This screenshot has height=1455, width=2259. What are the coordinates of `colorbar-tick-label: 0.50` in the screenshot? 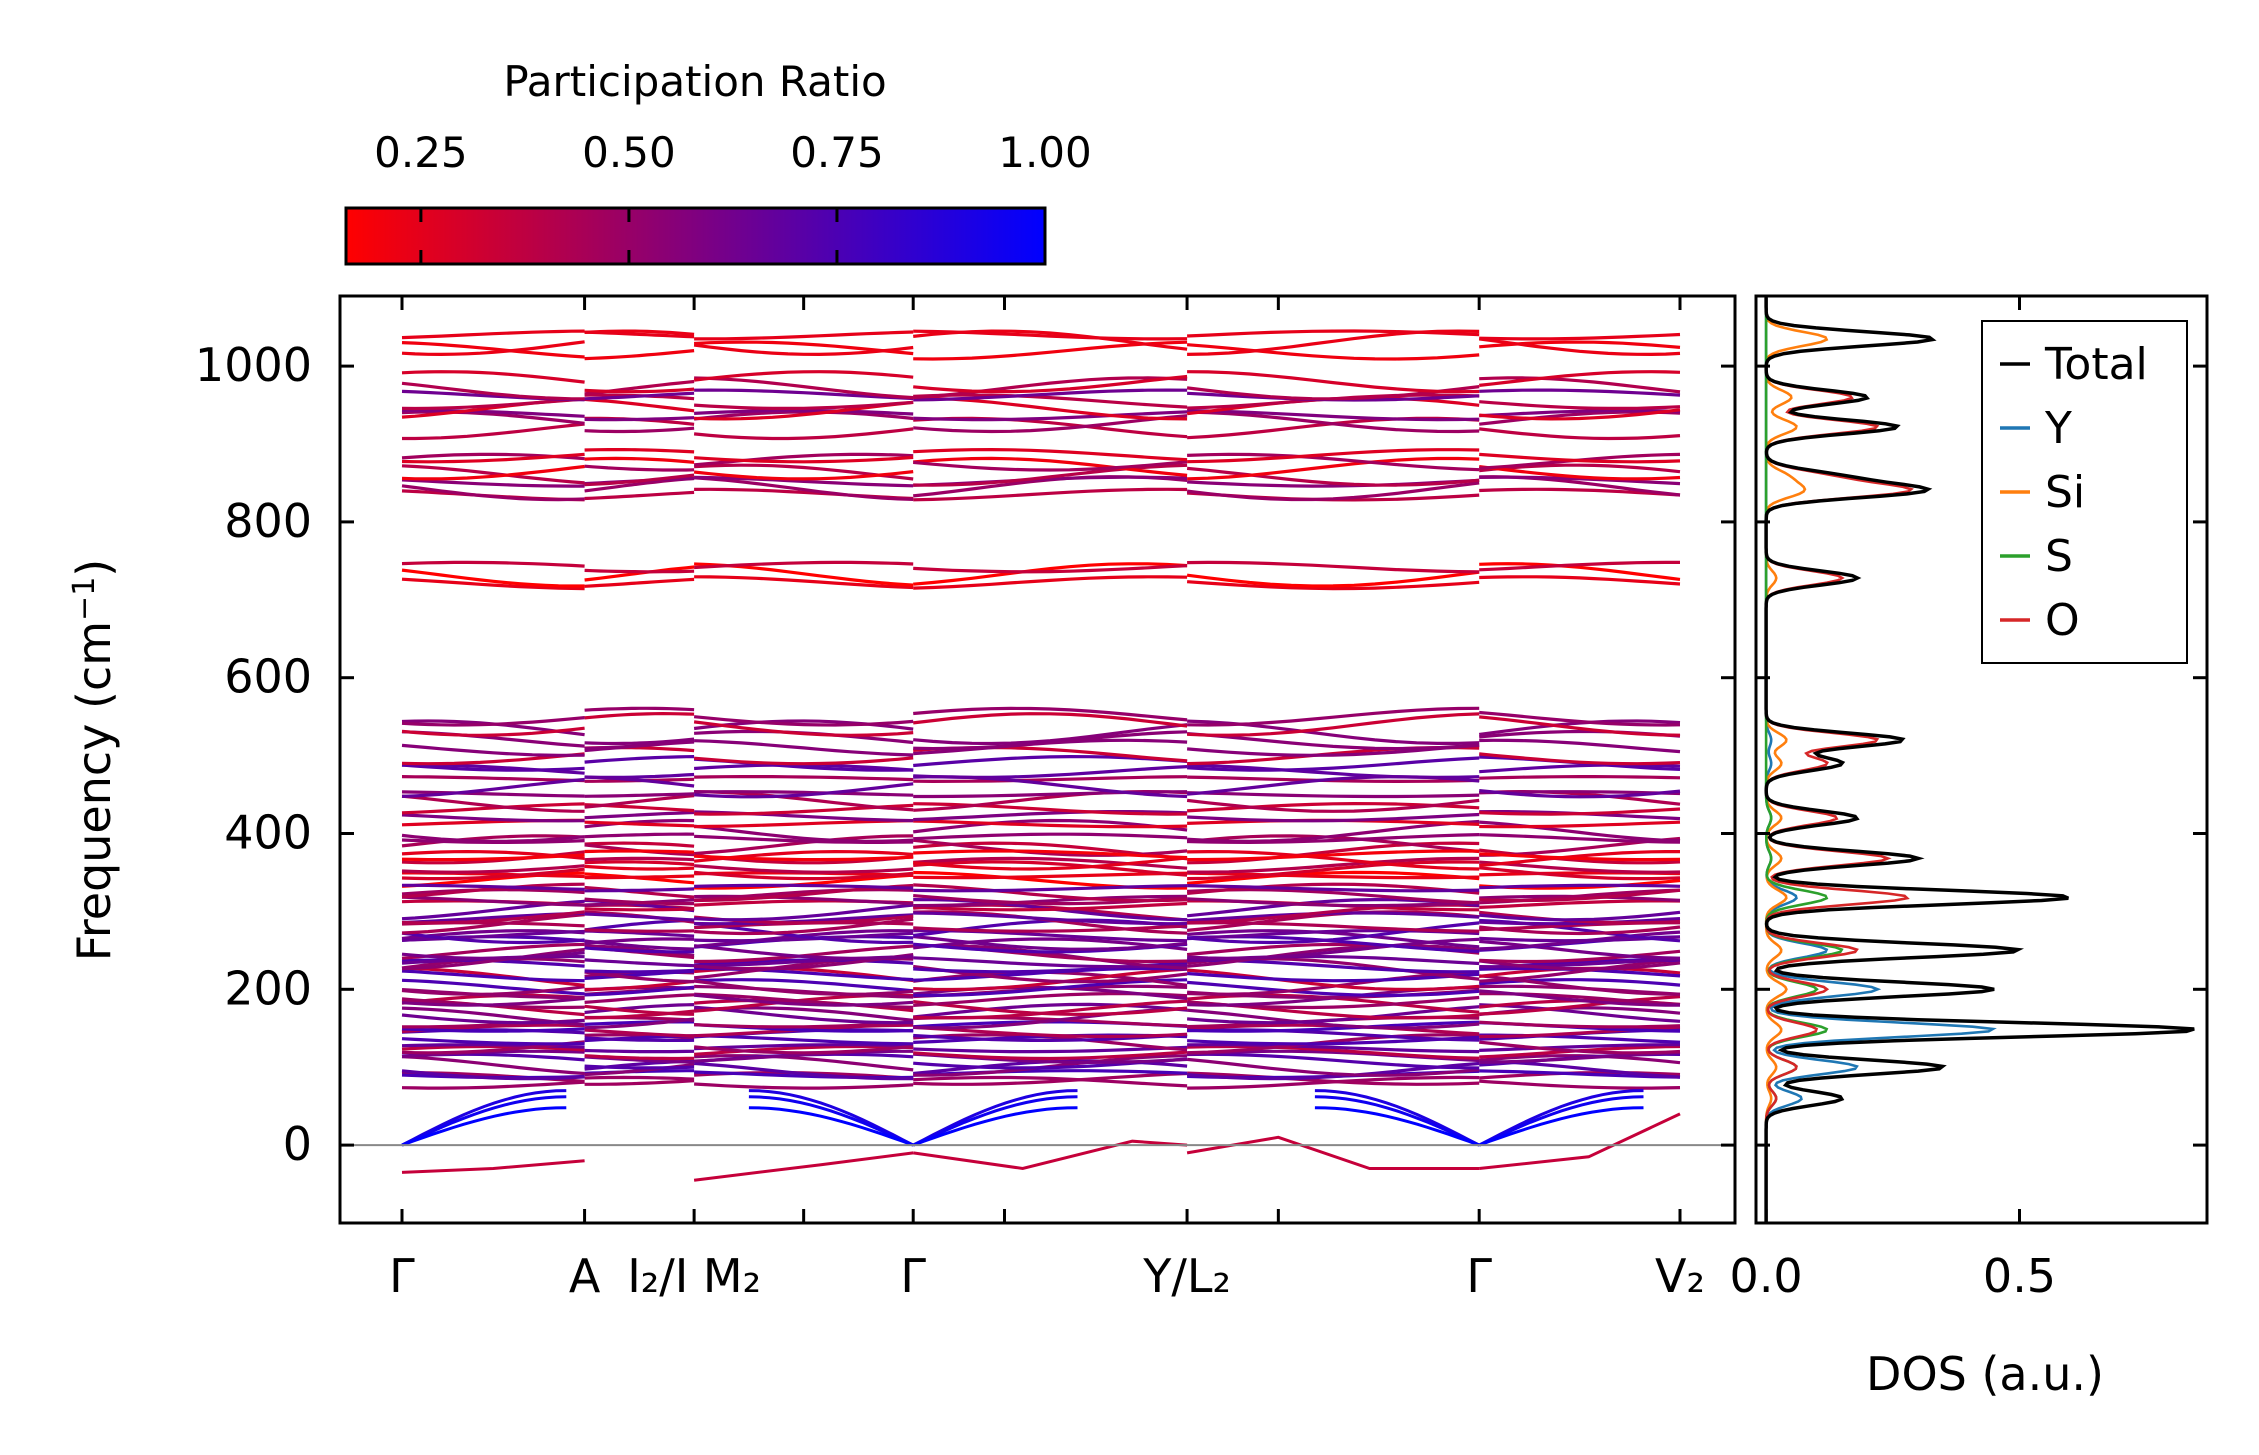 It's located at (629, 152).